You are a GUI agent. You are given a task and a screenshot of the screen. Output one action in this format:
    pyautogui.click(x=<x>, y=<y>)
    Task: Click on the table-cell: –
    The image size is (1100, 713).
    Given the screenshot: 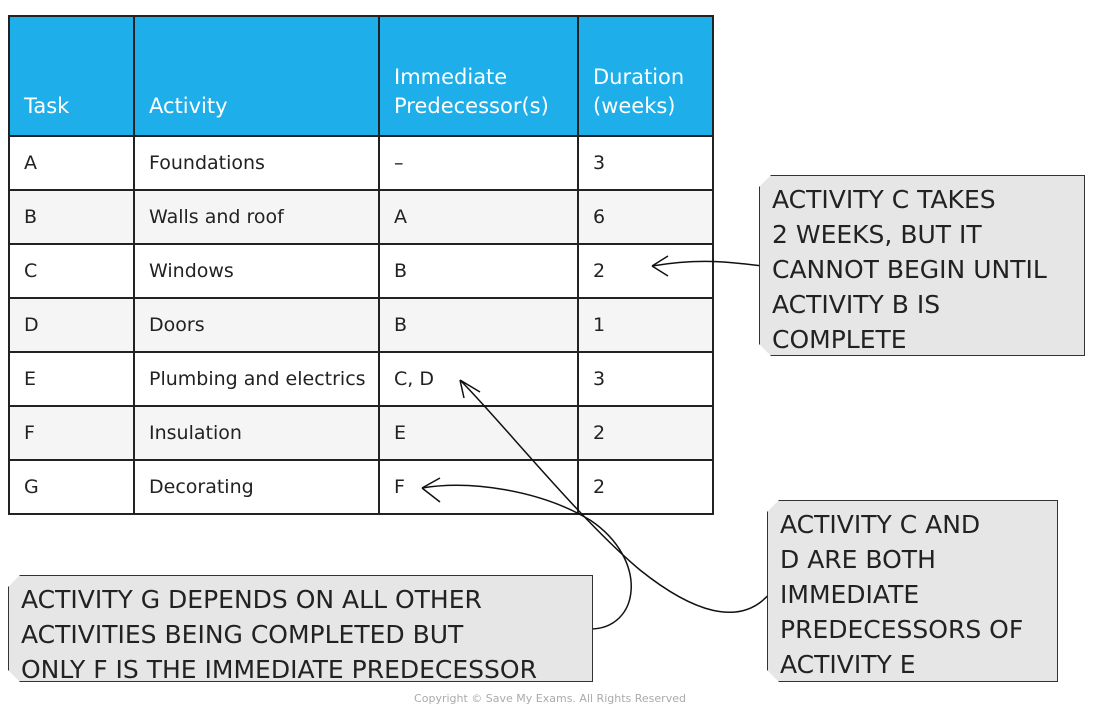 What is the action you would take?
    pyautogui.click(x=478, y=163)
    